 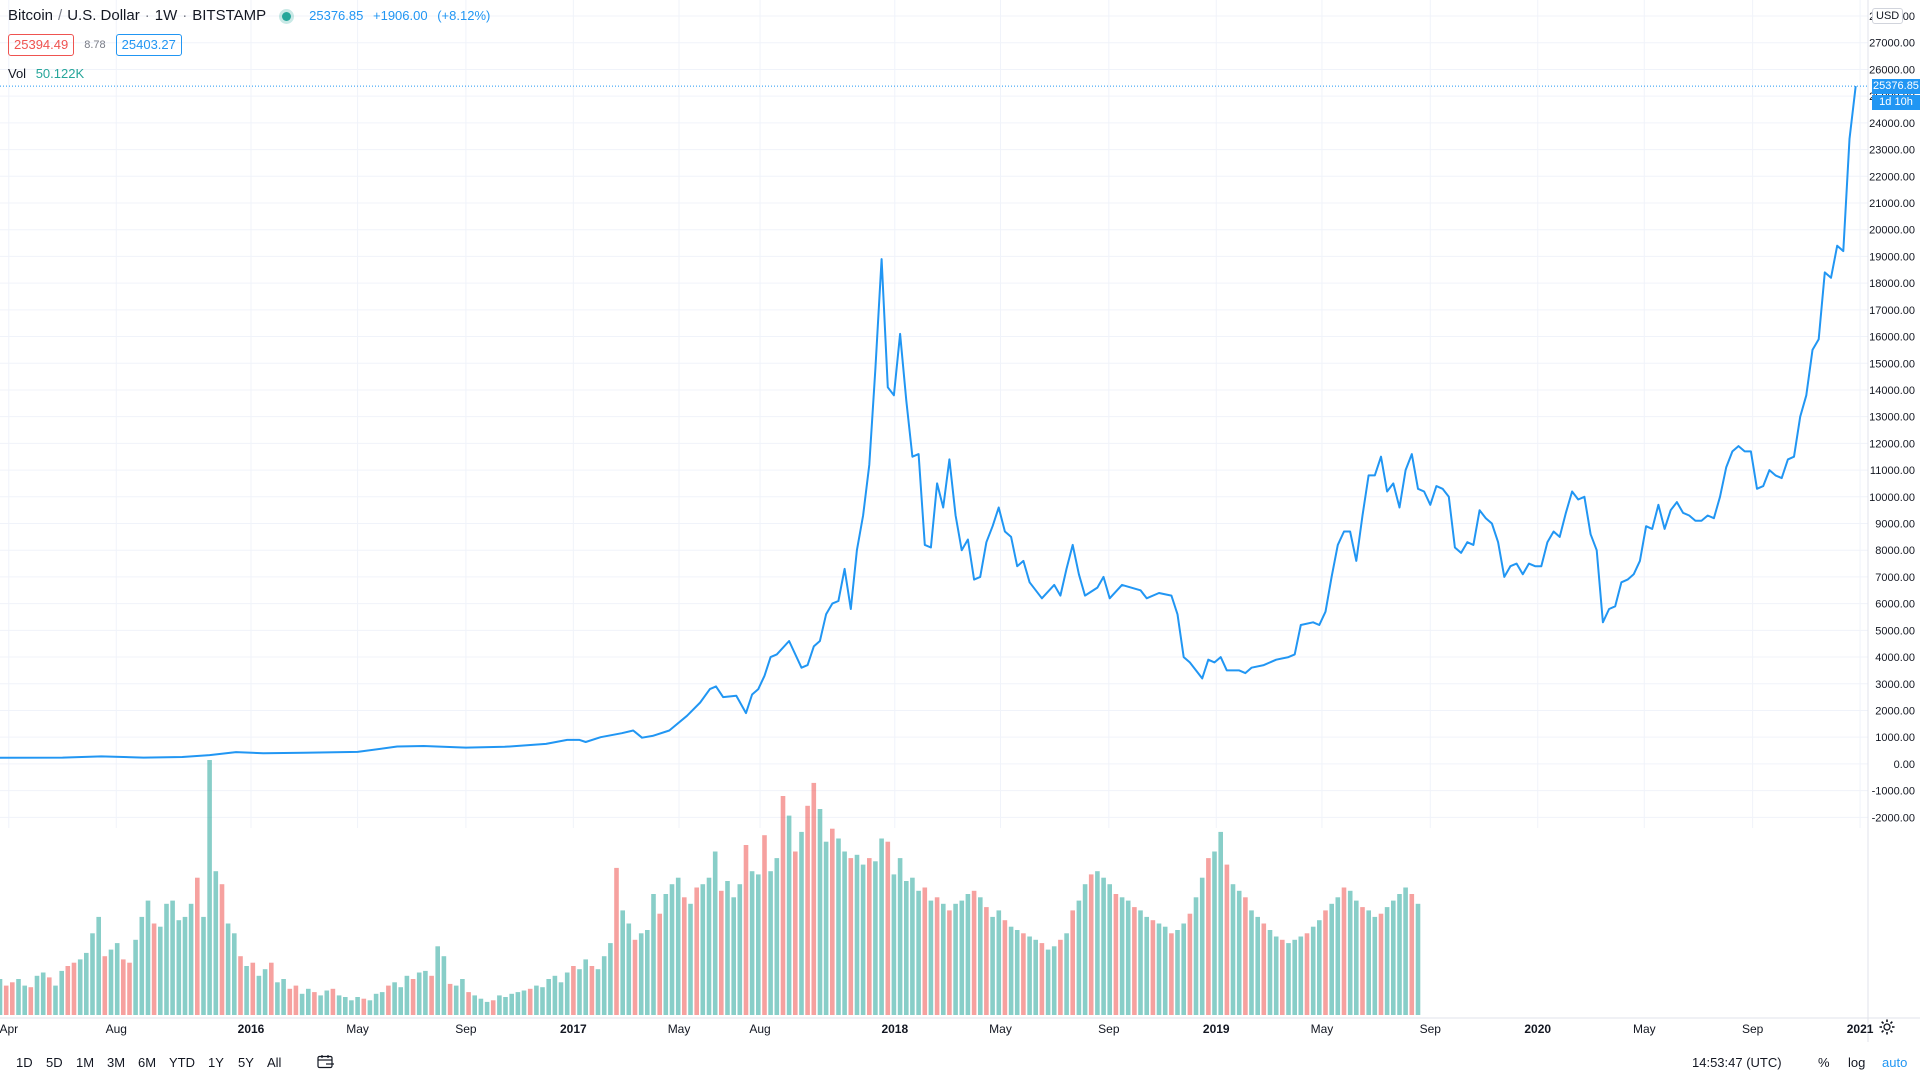 What do you see at coordinates (229, 15) in the screenshot?
I see `exchange-label: BITSTAMP` at bounding box center [229, 15].